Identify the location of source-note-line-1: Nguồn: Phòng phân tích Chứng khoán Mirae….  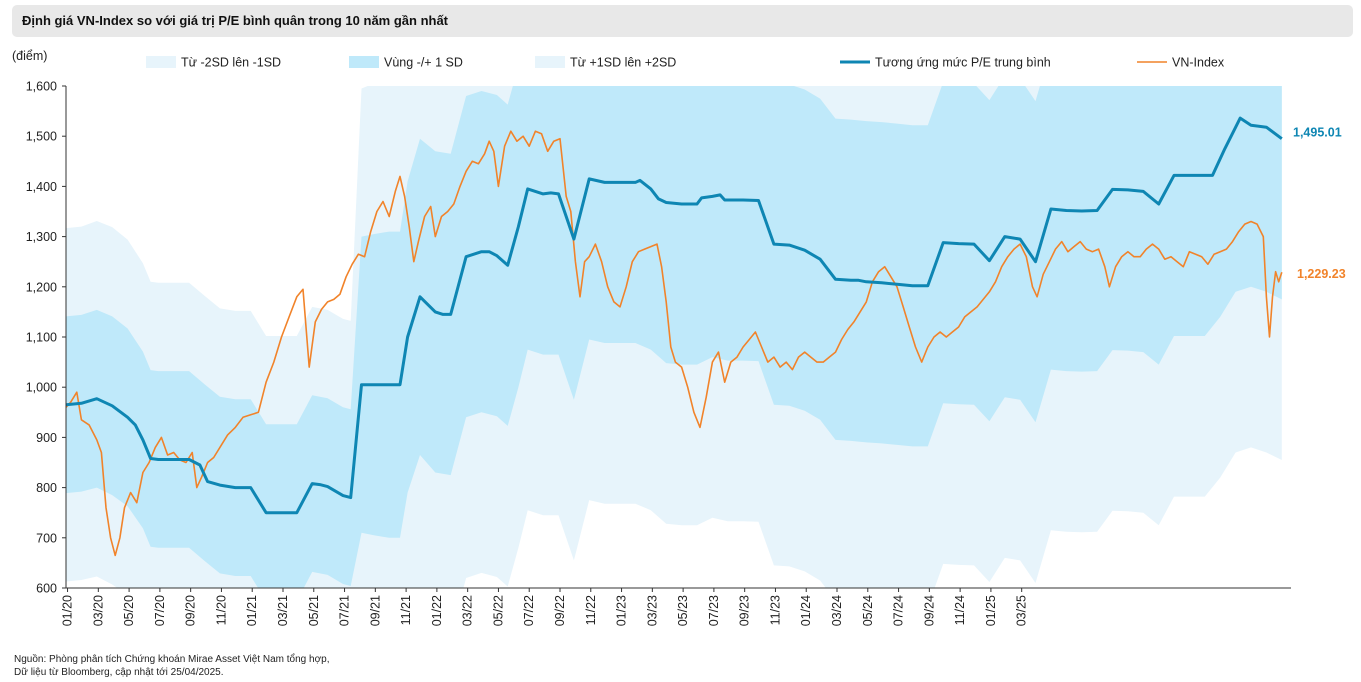
(172, 659).